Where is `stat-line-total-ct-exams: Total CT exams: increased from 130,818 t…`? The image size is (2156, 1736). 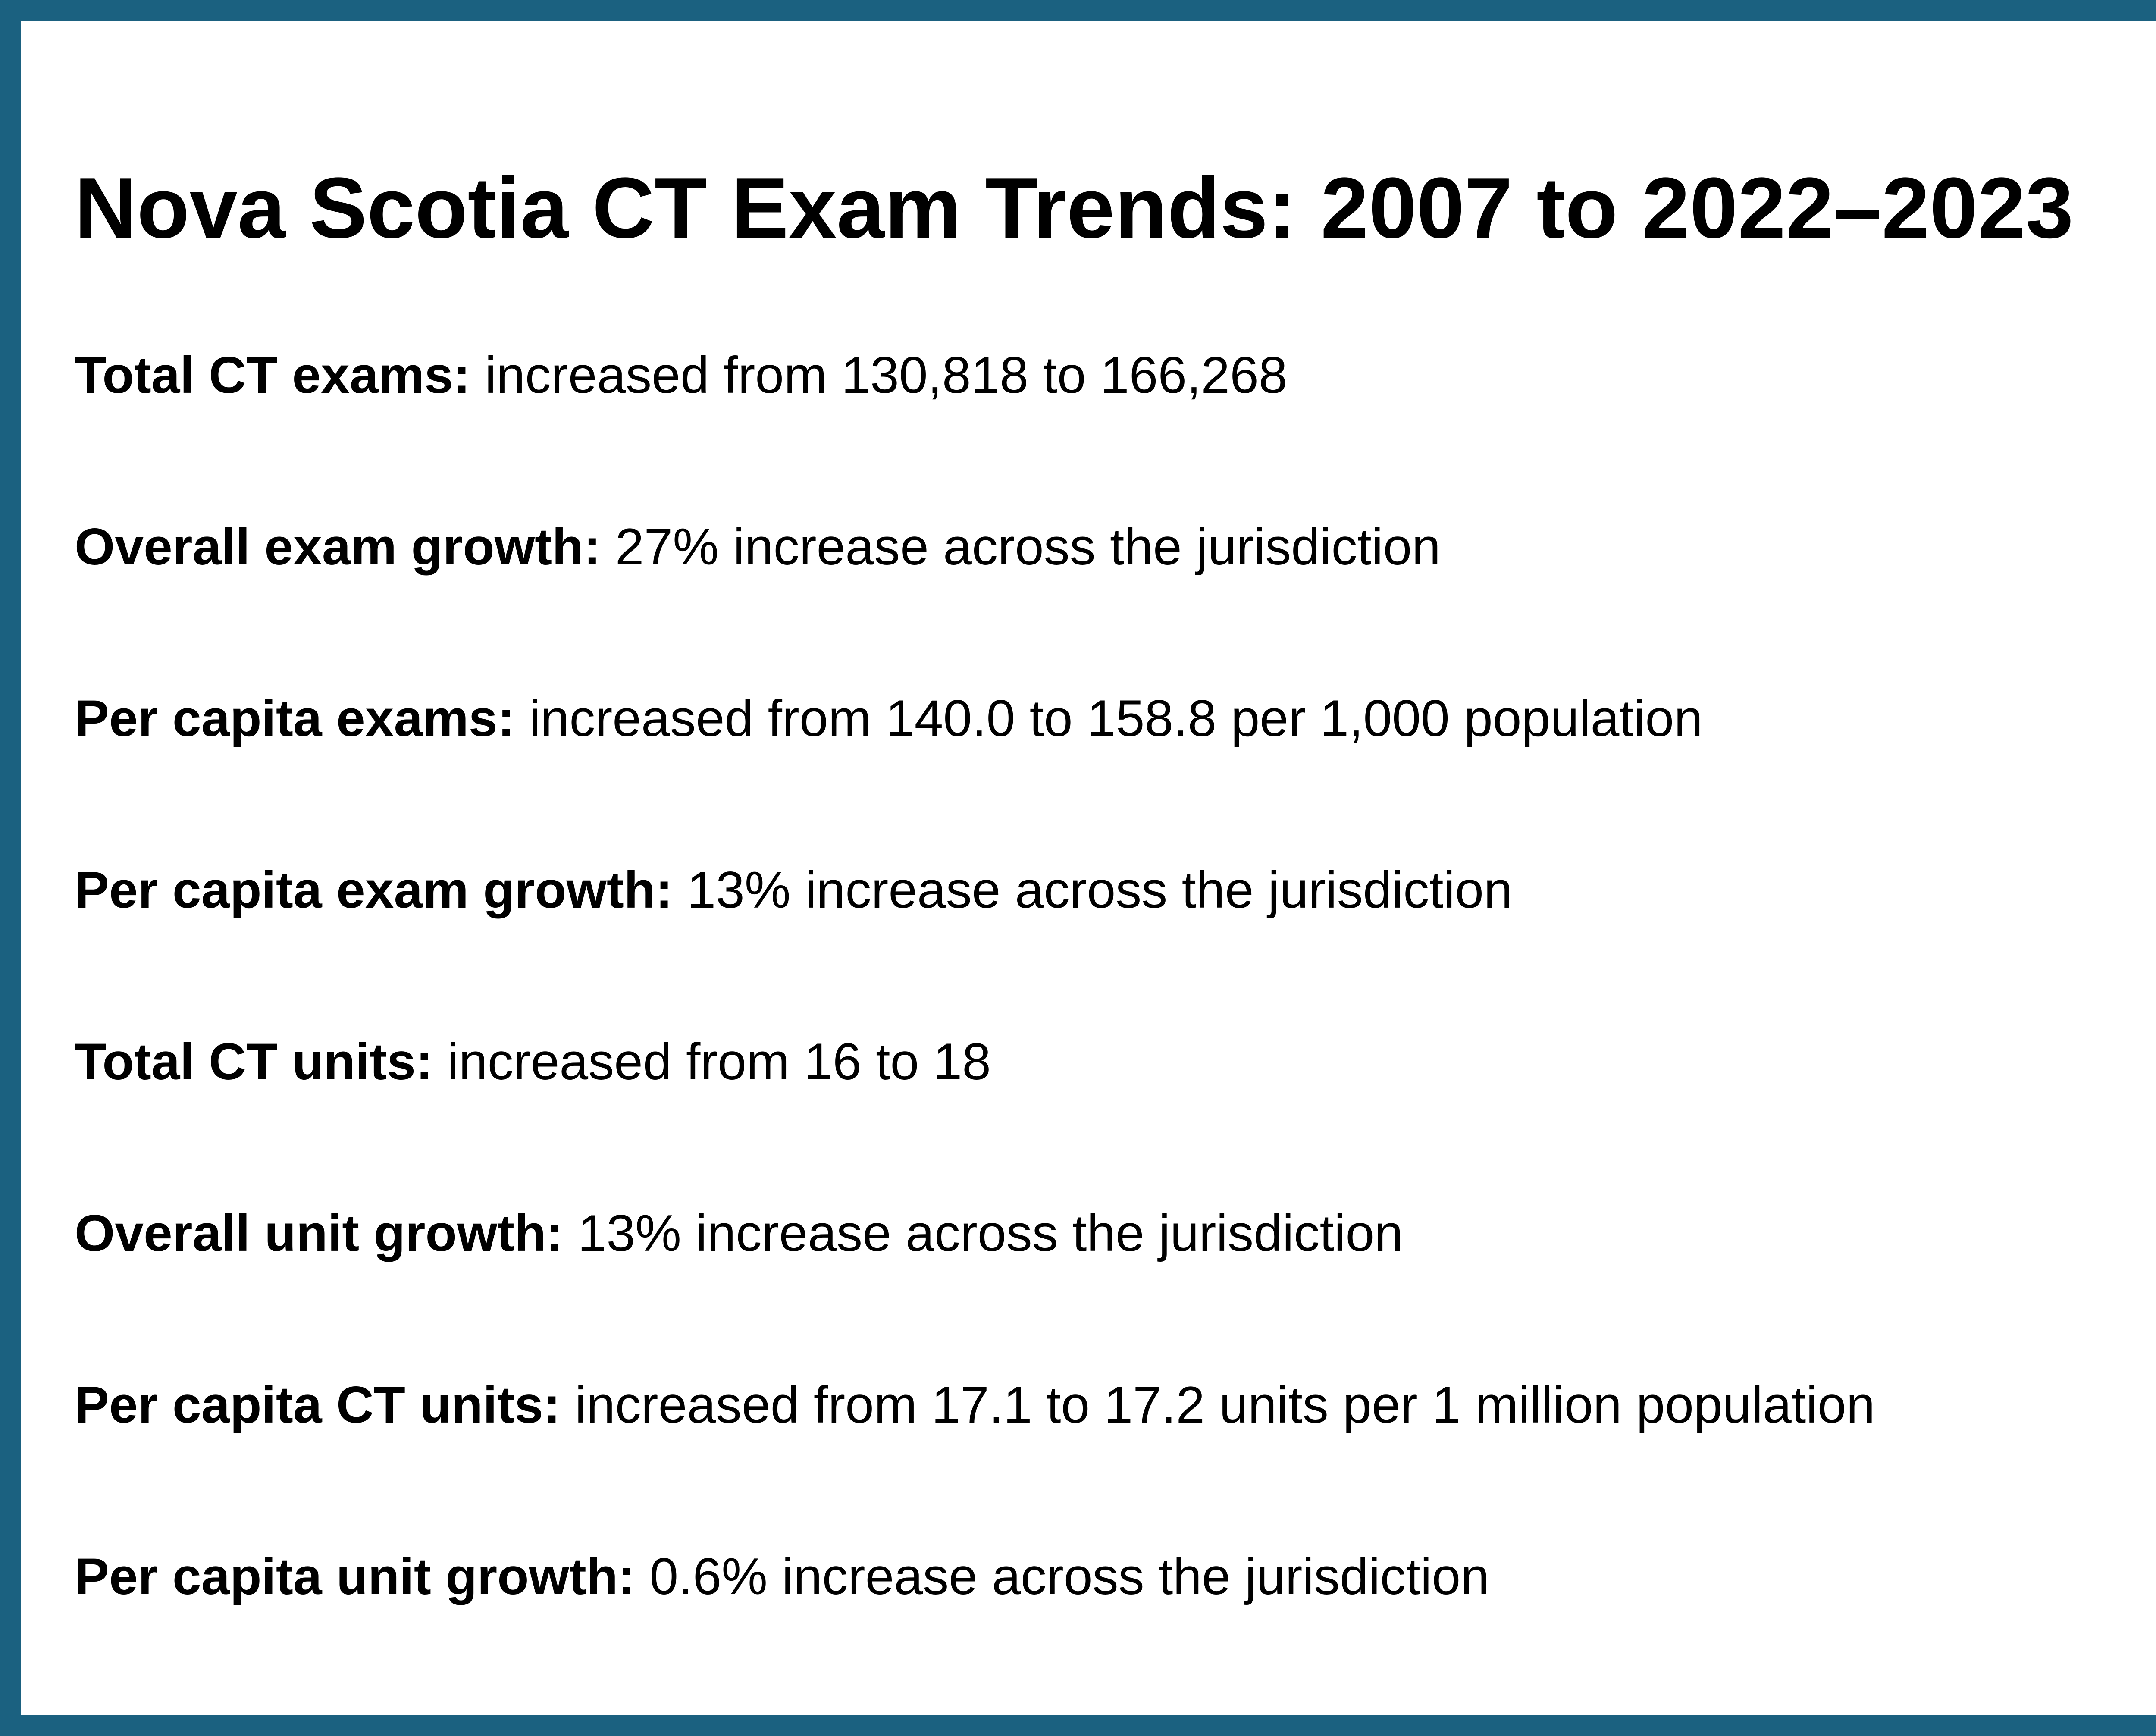 stat-line-total-ct-exams: Total CT exams: increased from 130,818 t… is located at coordinates (1115, 375).